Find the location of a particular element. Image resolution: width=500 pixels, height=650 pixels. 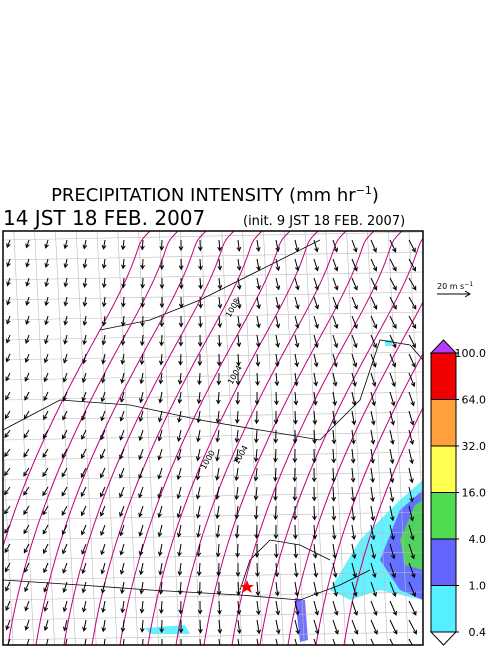

wind-scale-label: 20 m s−1 is located at coordinates (455, 286).